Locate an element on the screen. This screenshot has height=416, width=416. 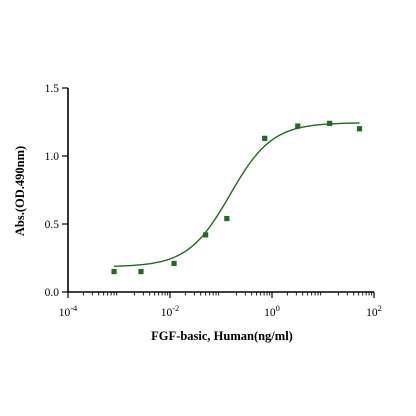
y-tick-label: 0.5 is located at coordinates (52, 225).